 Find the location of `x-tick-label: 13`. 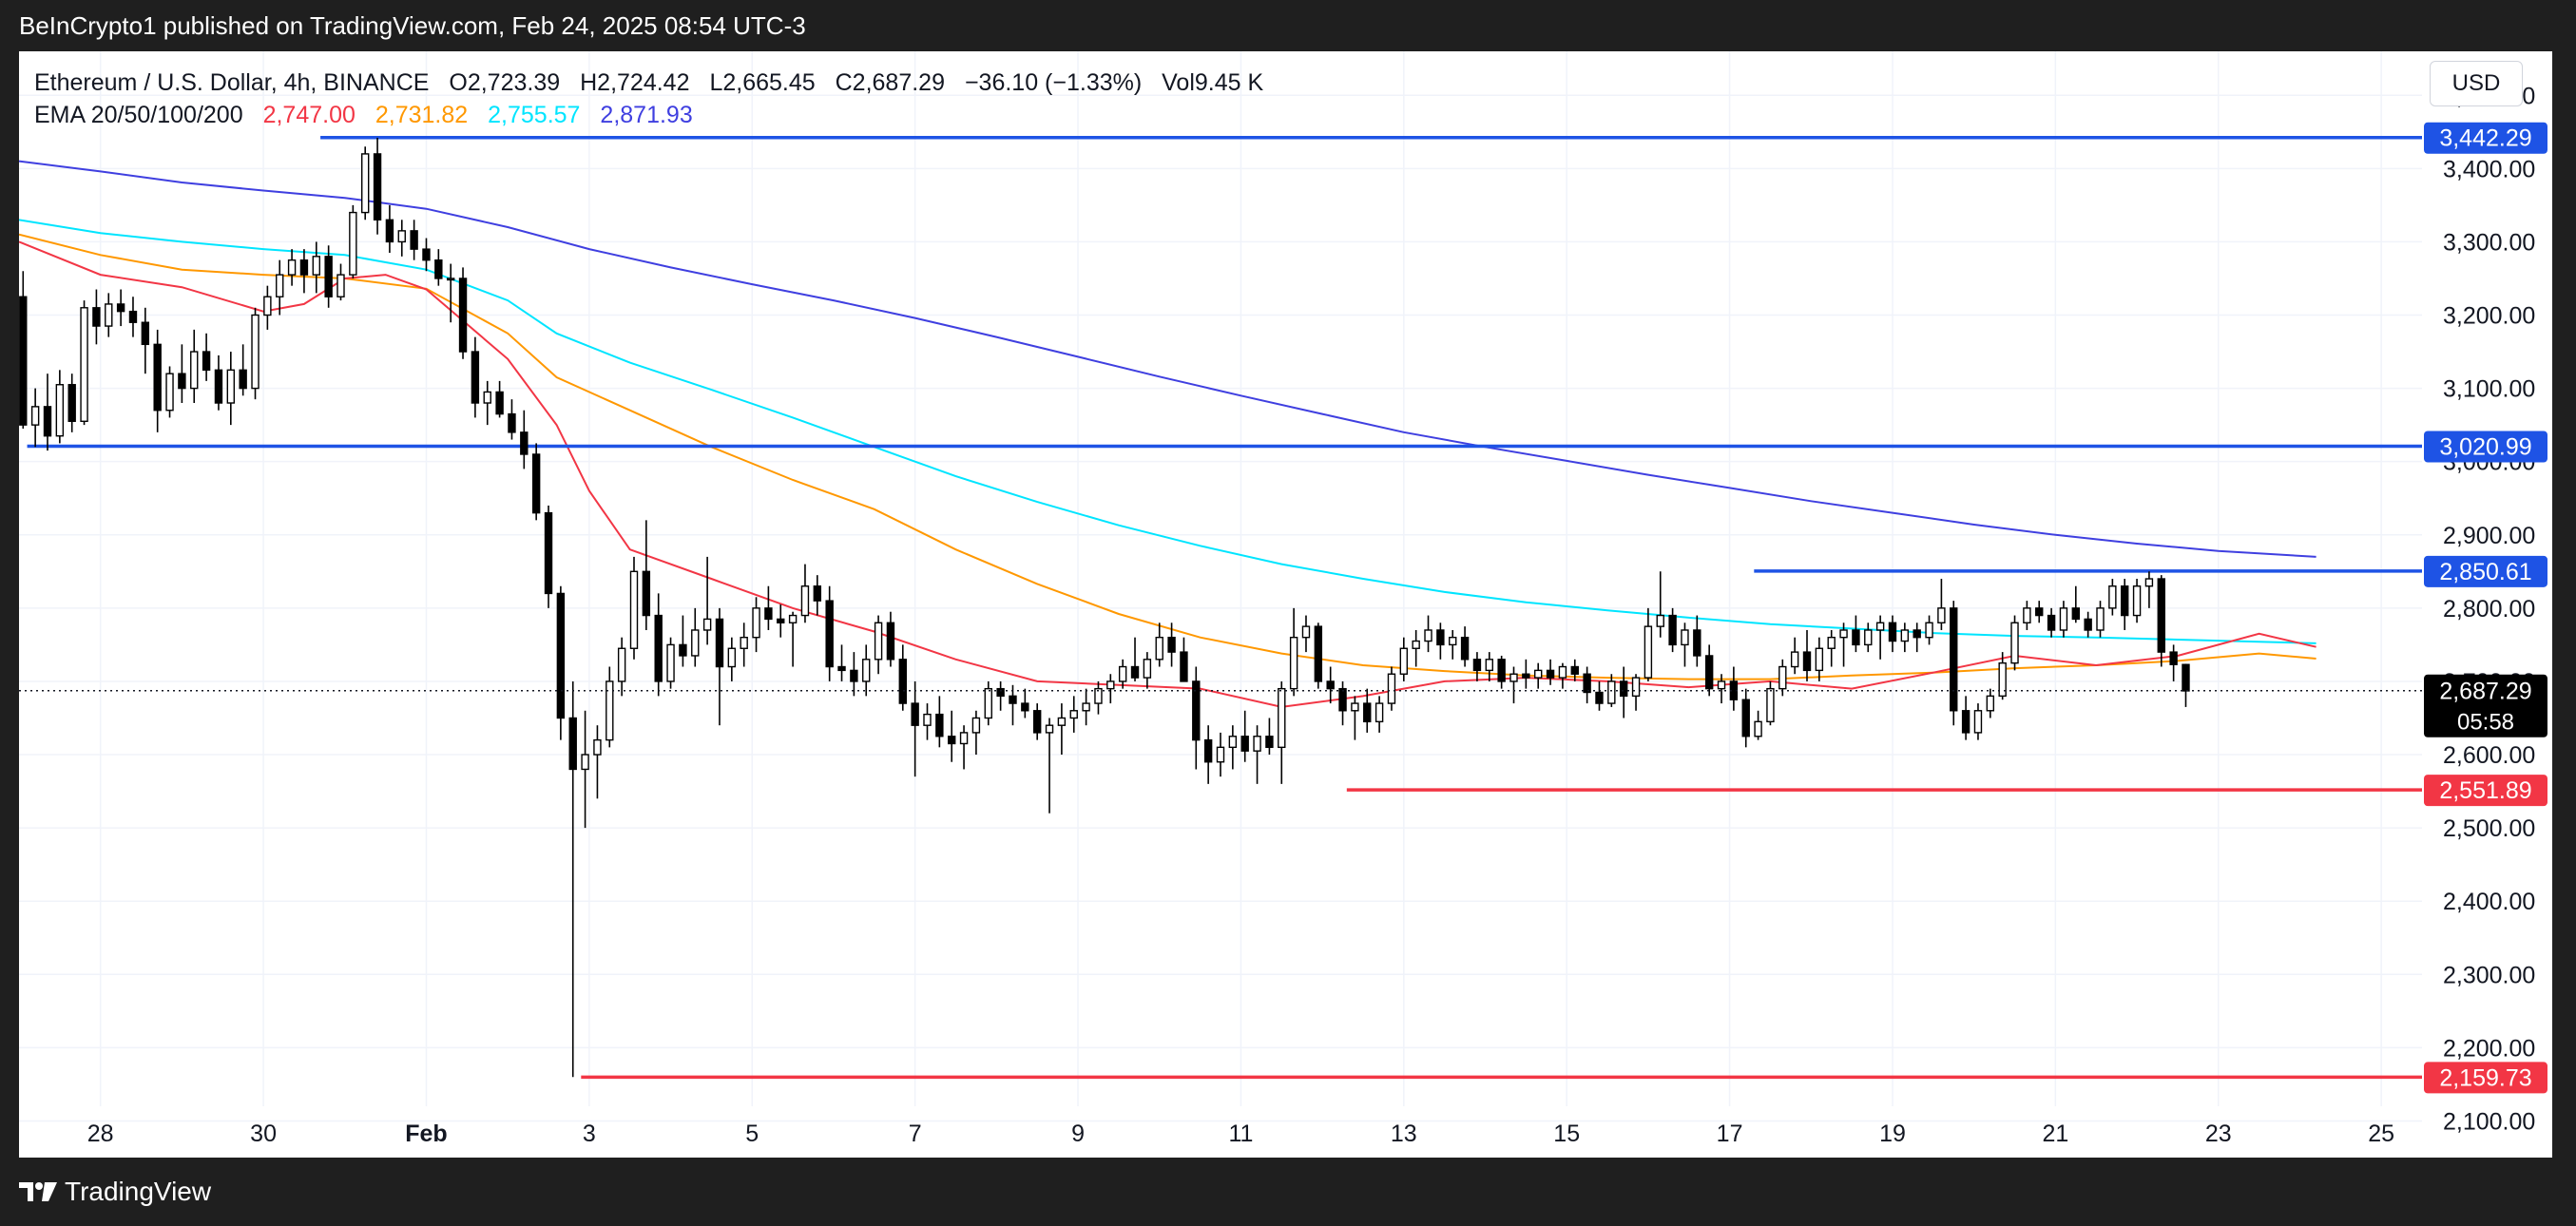

x-tick-label: 13 is located at coordinates (1404, 1134).